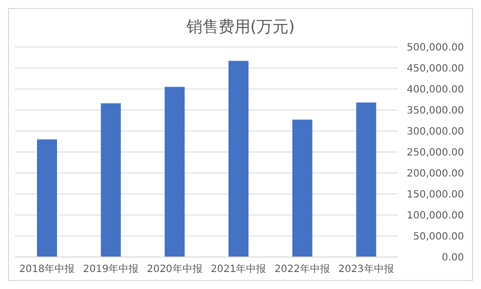  Describe the element at coordinates (435, 153) in the screenshot. I see `y-tick-label: 250,000.00` at that location.